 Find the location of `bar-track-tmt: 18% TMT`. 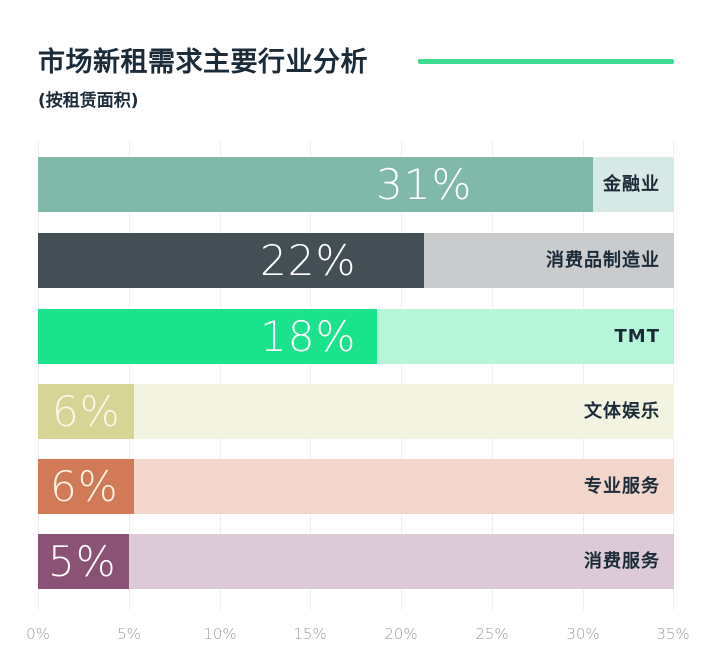

bar-track-tmt: 18% TMT is located at coordinates (356, 336).